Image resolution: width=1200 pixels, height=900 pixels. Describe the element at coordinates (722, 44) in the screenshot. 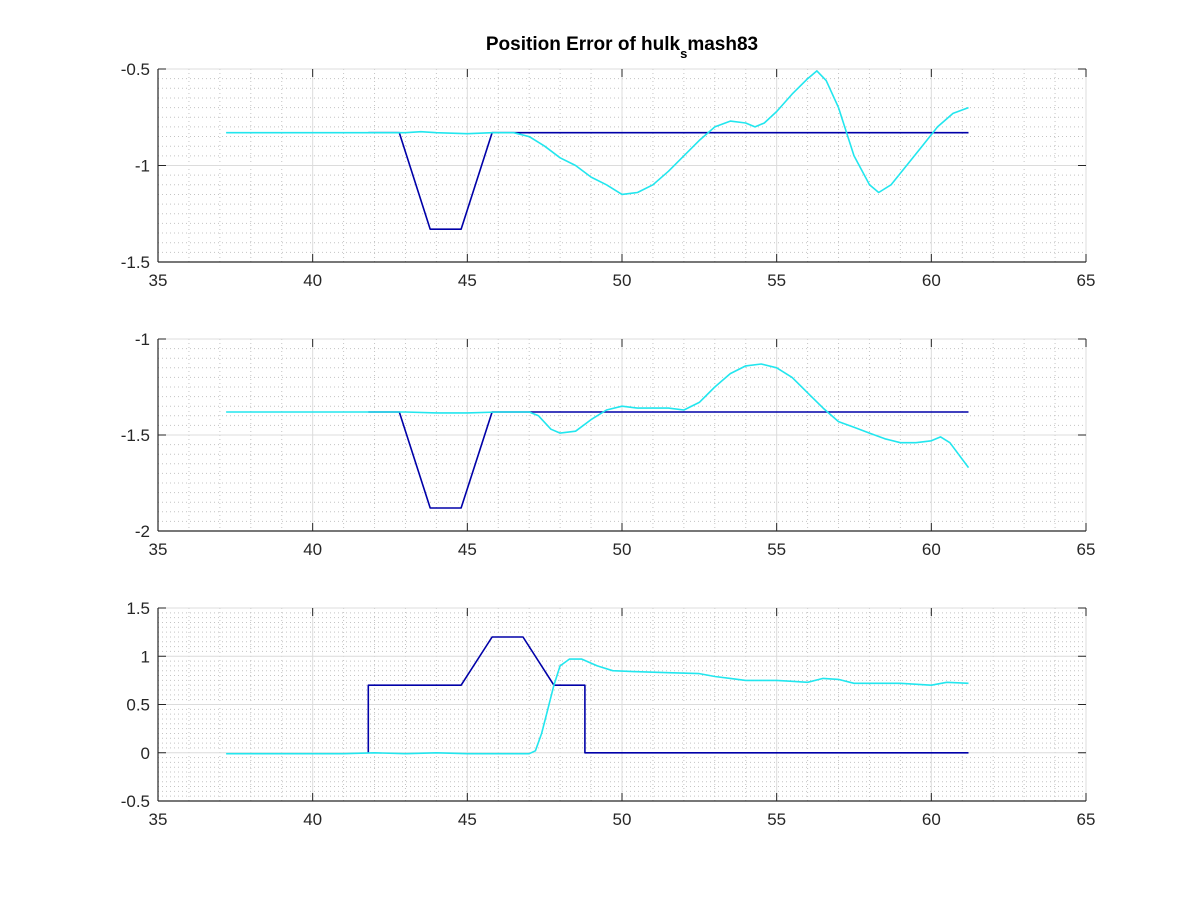

I see `chart-title-suffix: mash83` at that location.